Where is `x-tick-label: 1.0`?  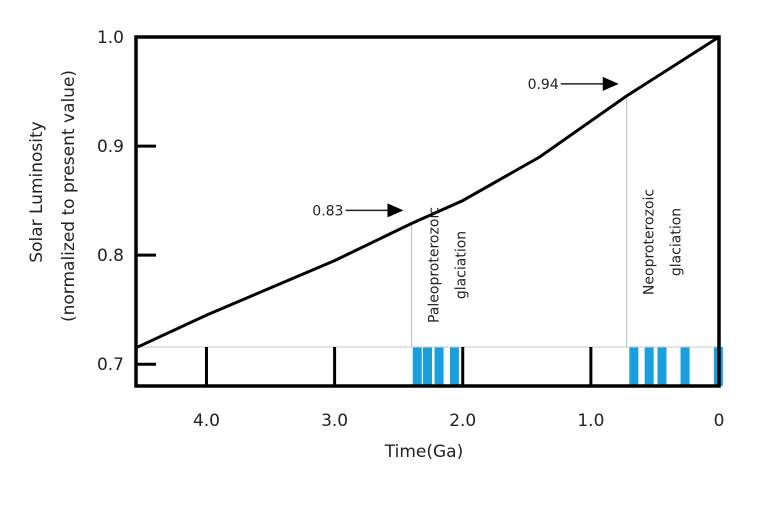
x-tick-label: 1.0 is located at coordinates (590, 421).